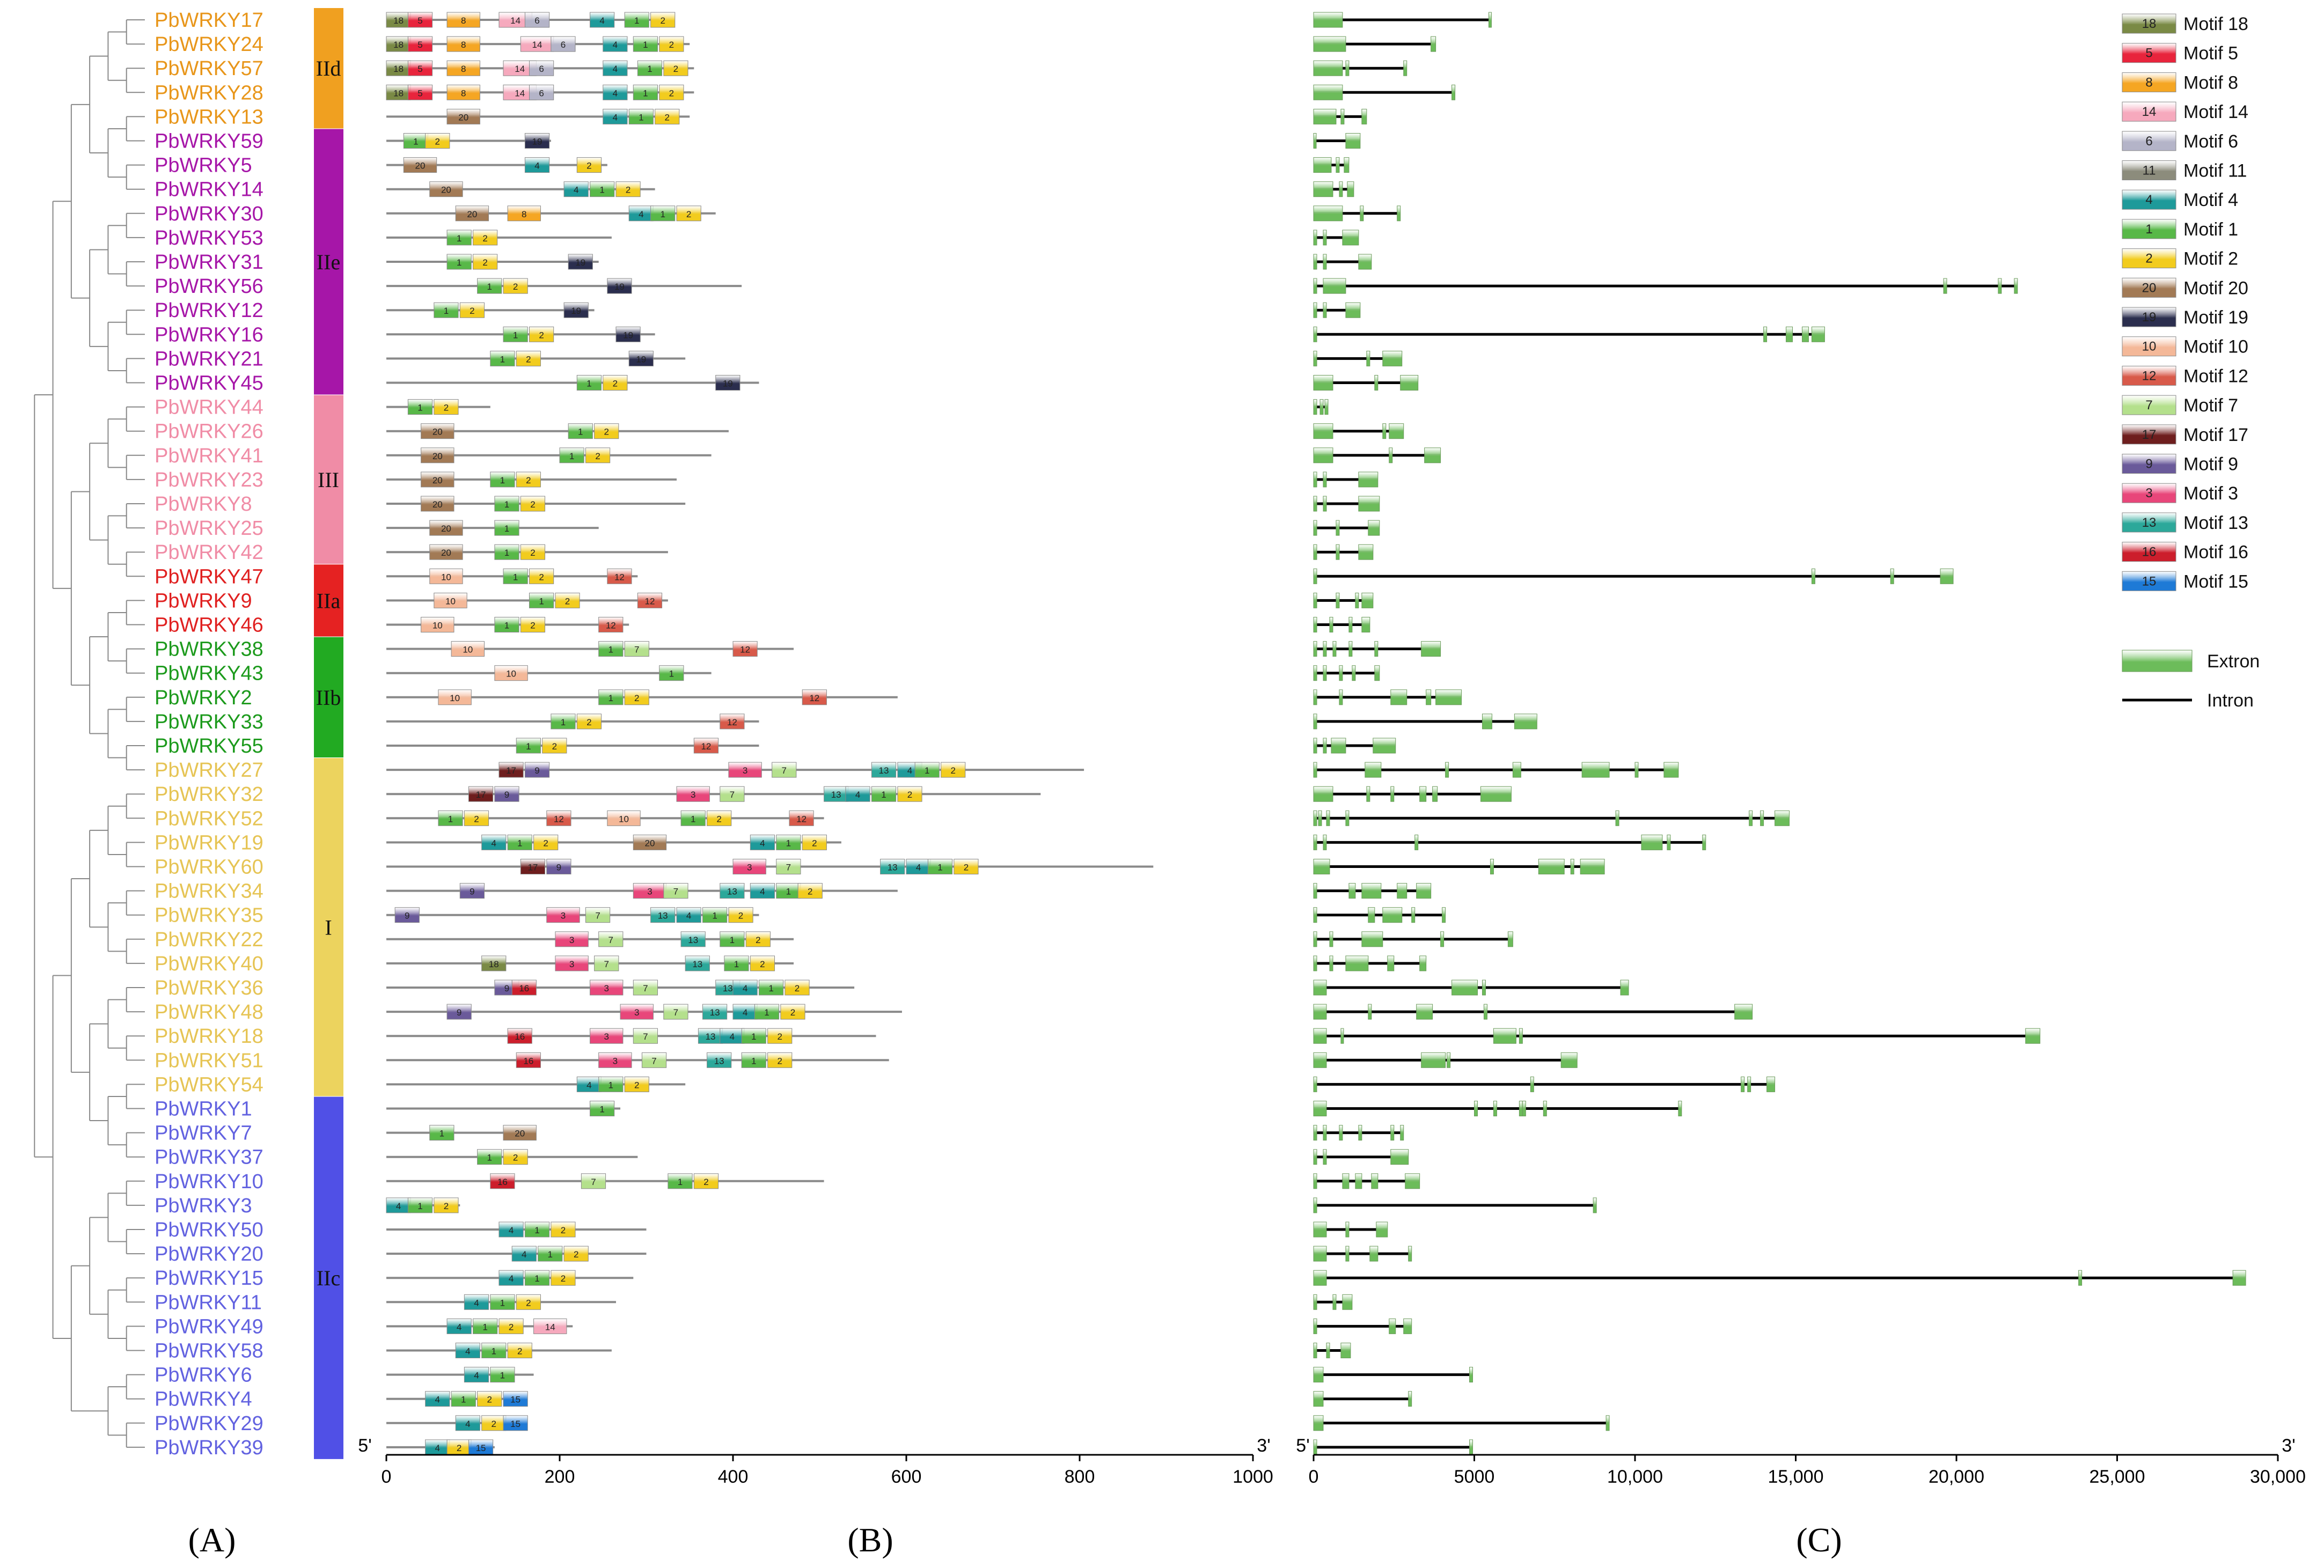  I want to click on motif-box: 12, so click(611, 624).